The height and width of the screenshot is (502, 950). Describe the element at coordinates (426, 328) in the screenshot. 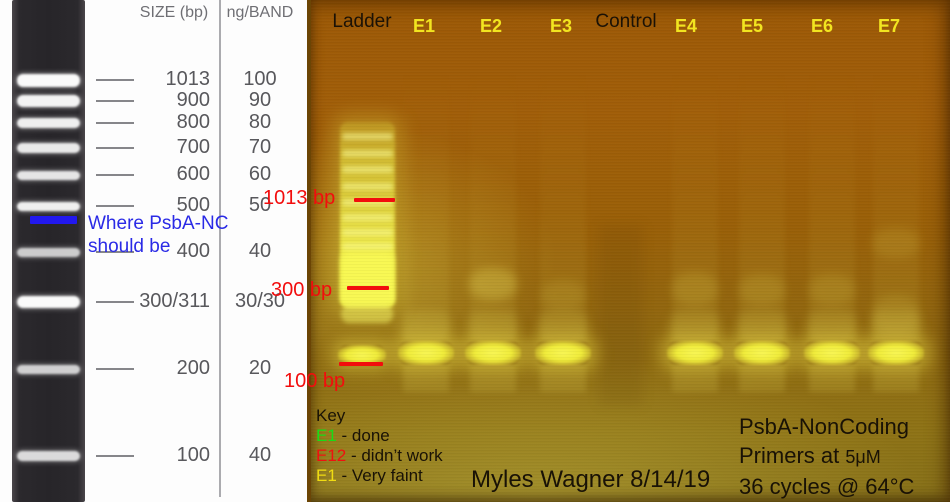

I see `band-glow-e1` at that location.